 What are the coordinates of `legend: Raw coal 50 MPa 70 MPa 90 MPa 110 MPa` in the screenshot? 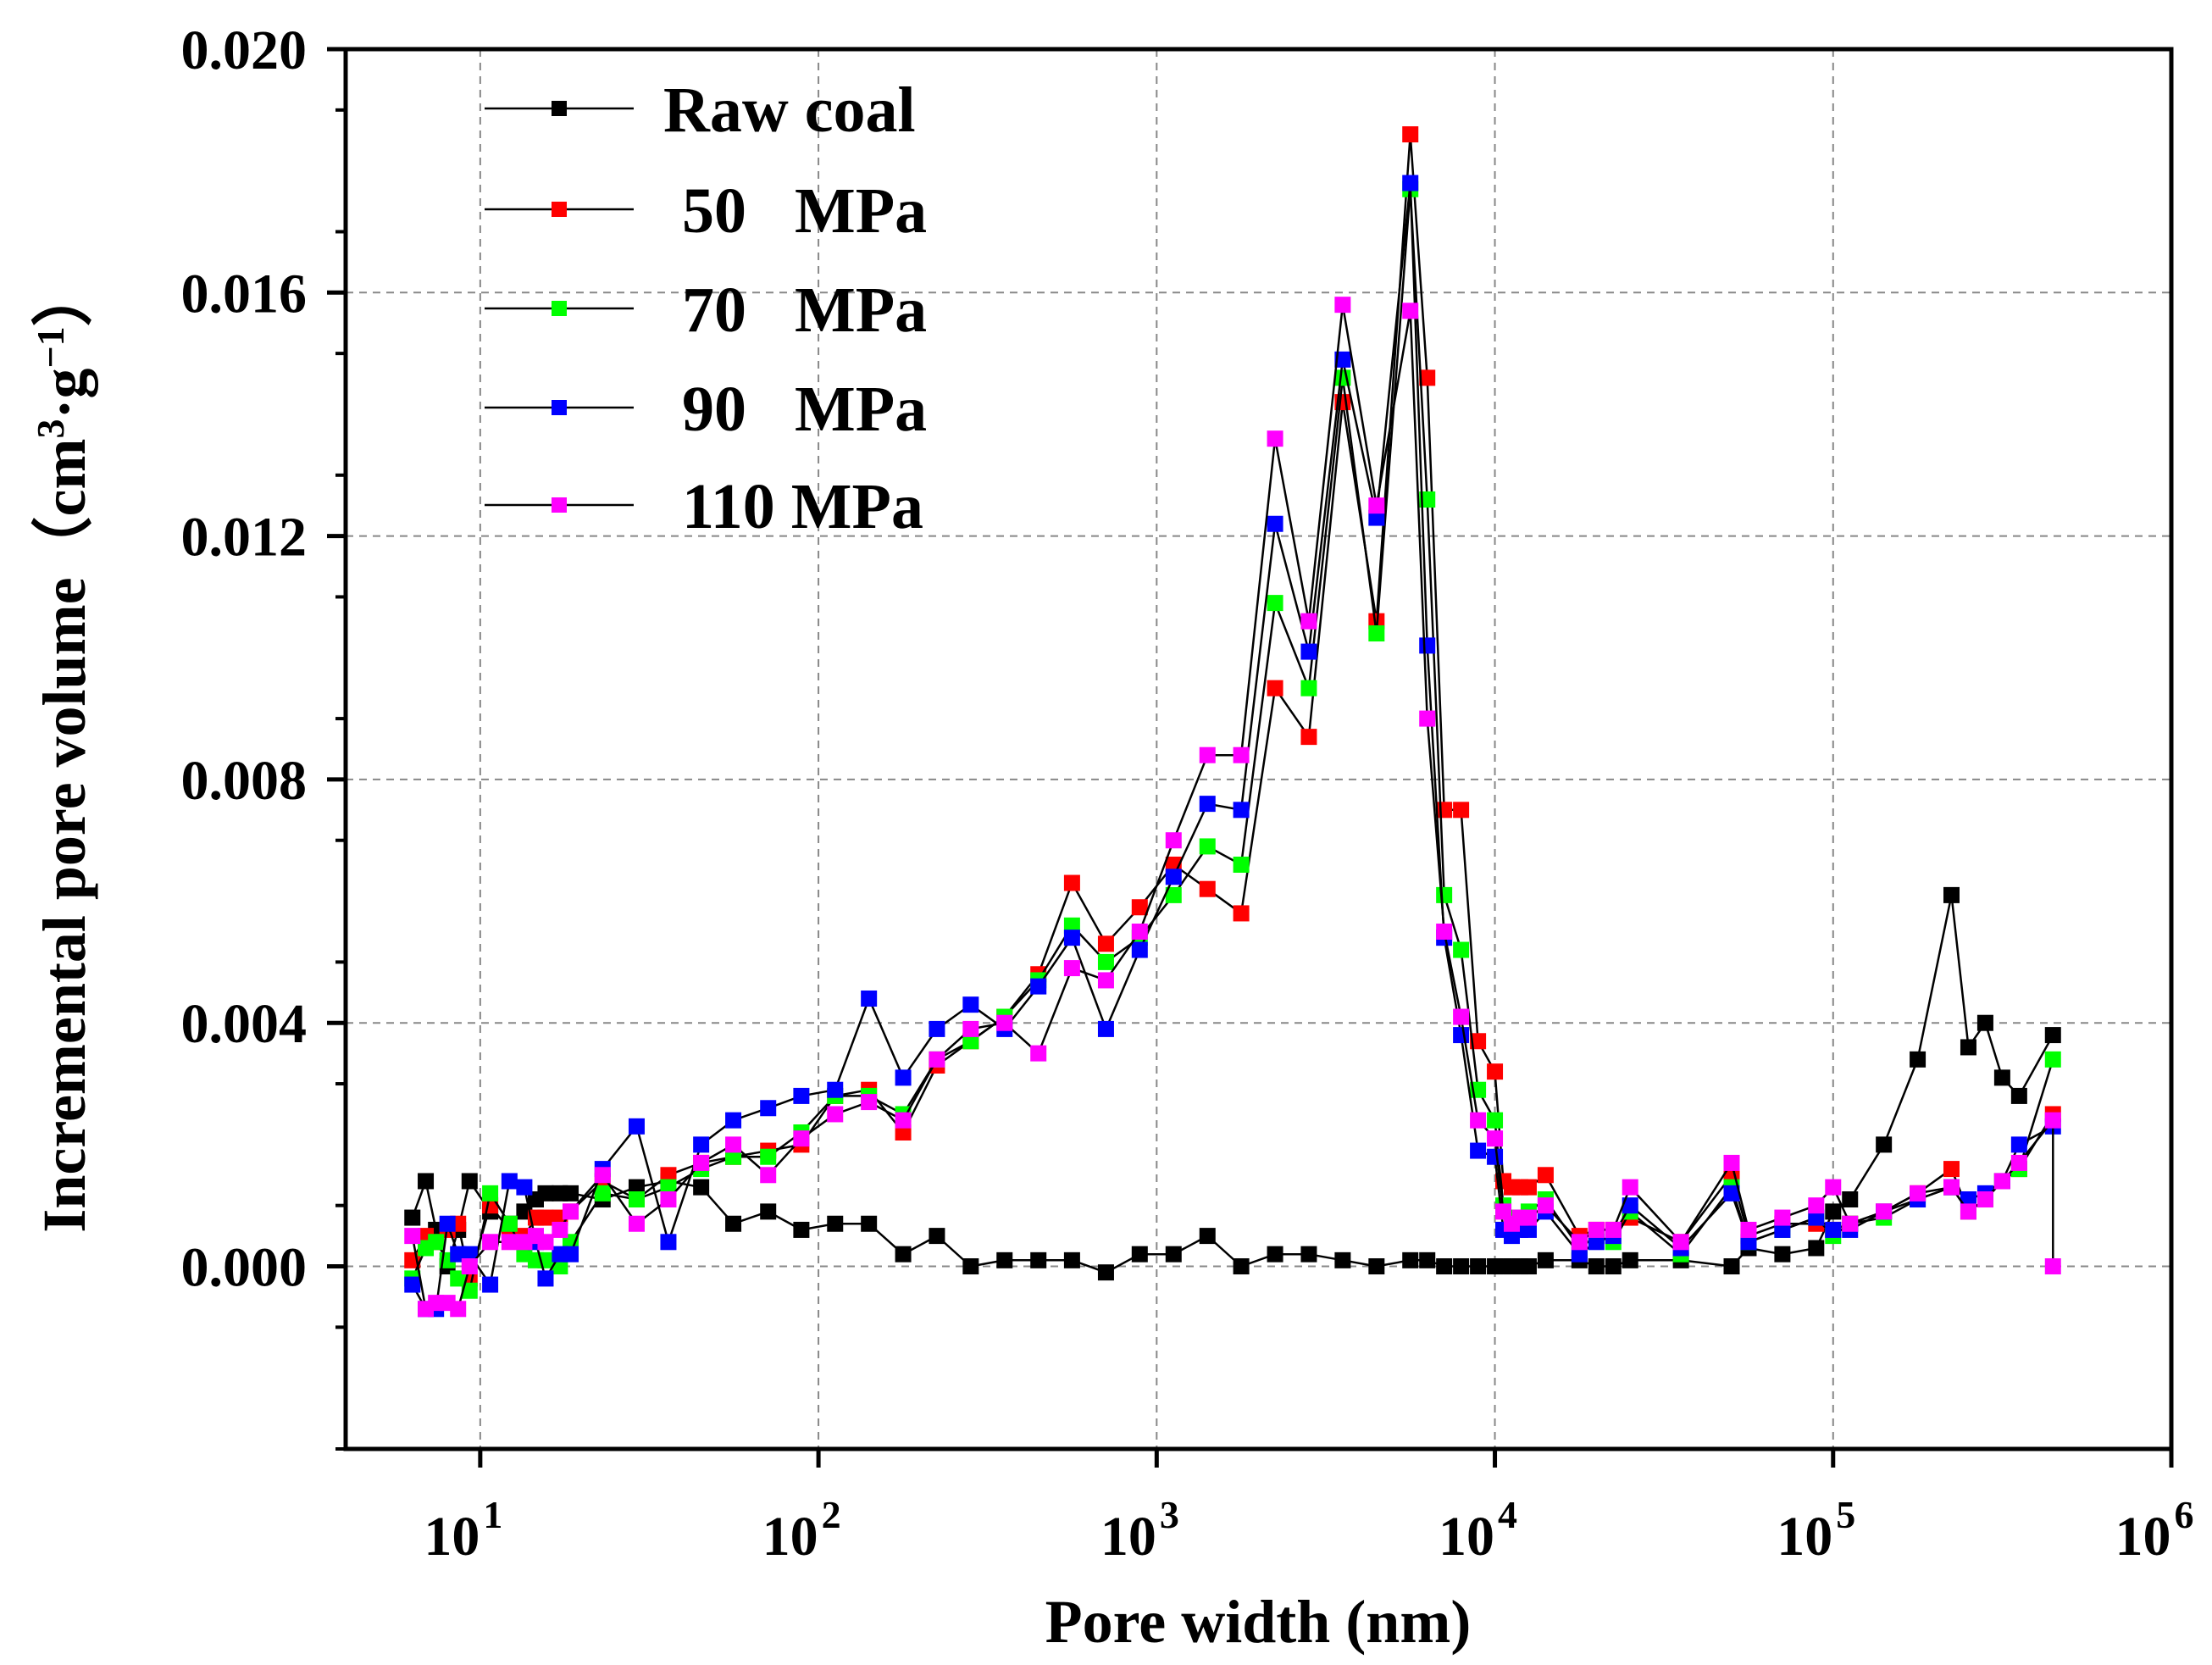 It's located at (706, 308).